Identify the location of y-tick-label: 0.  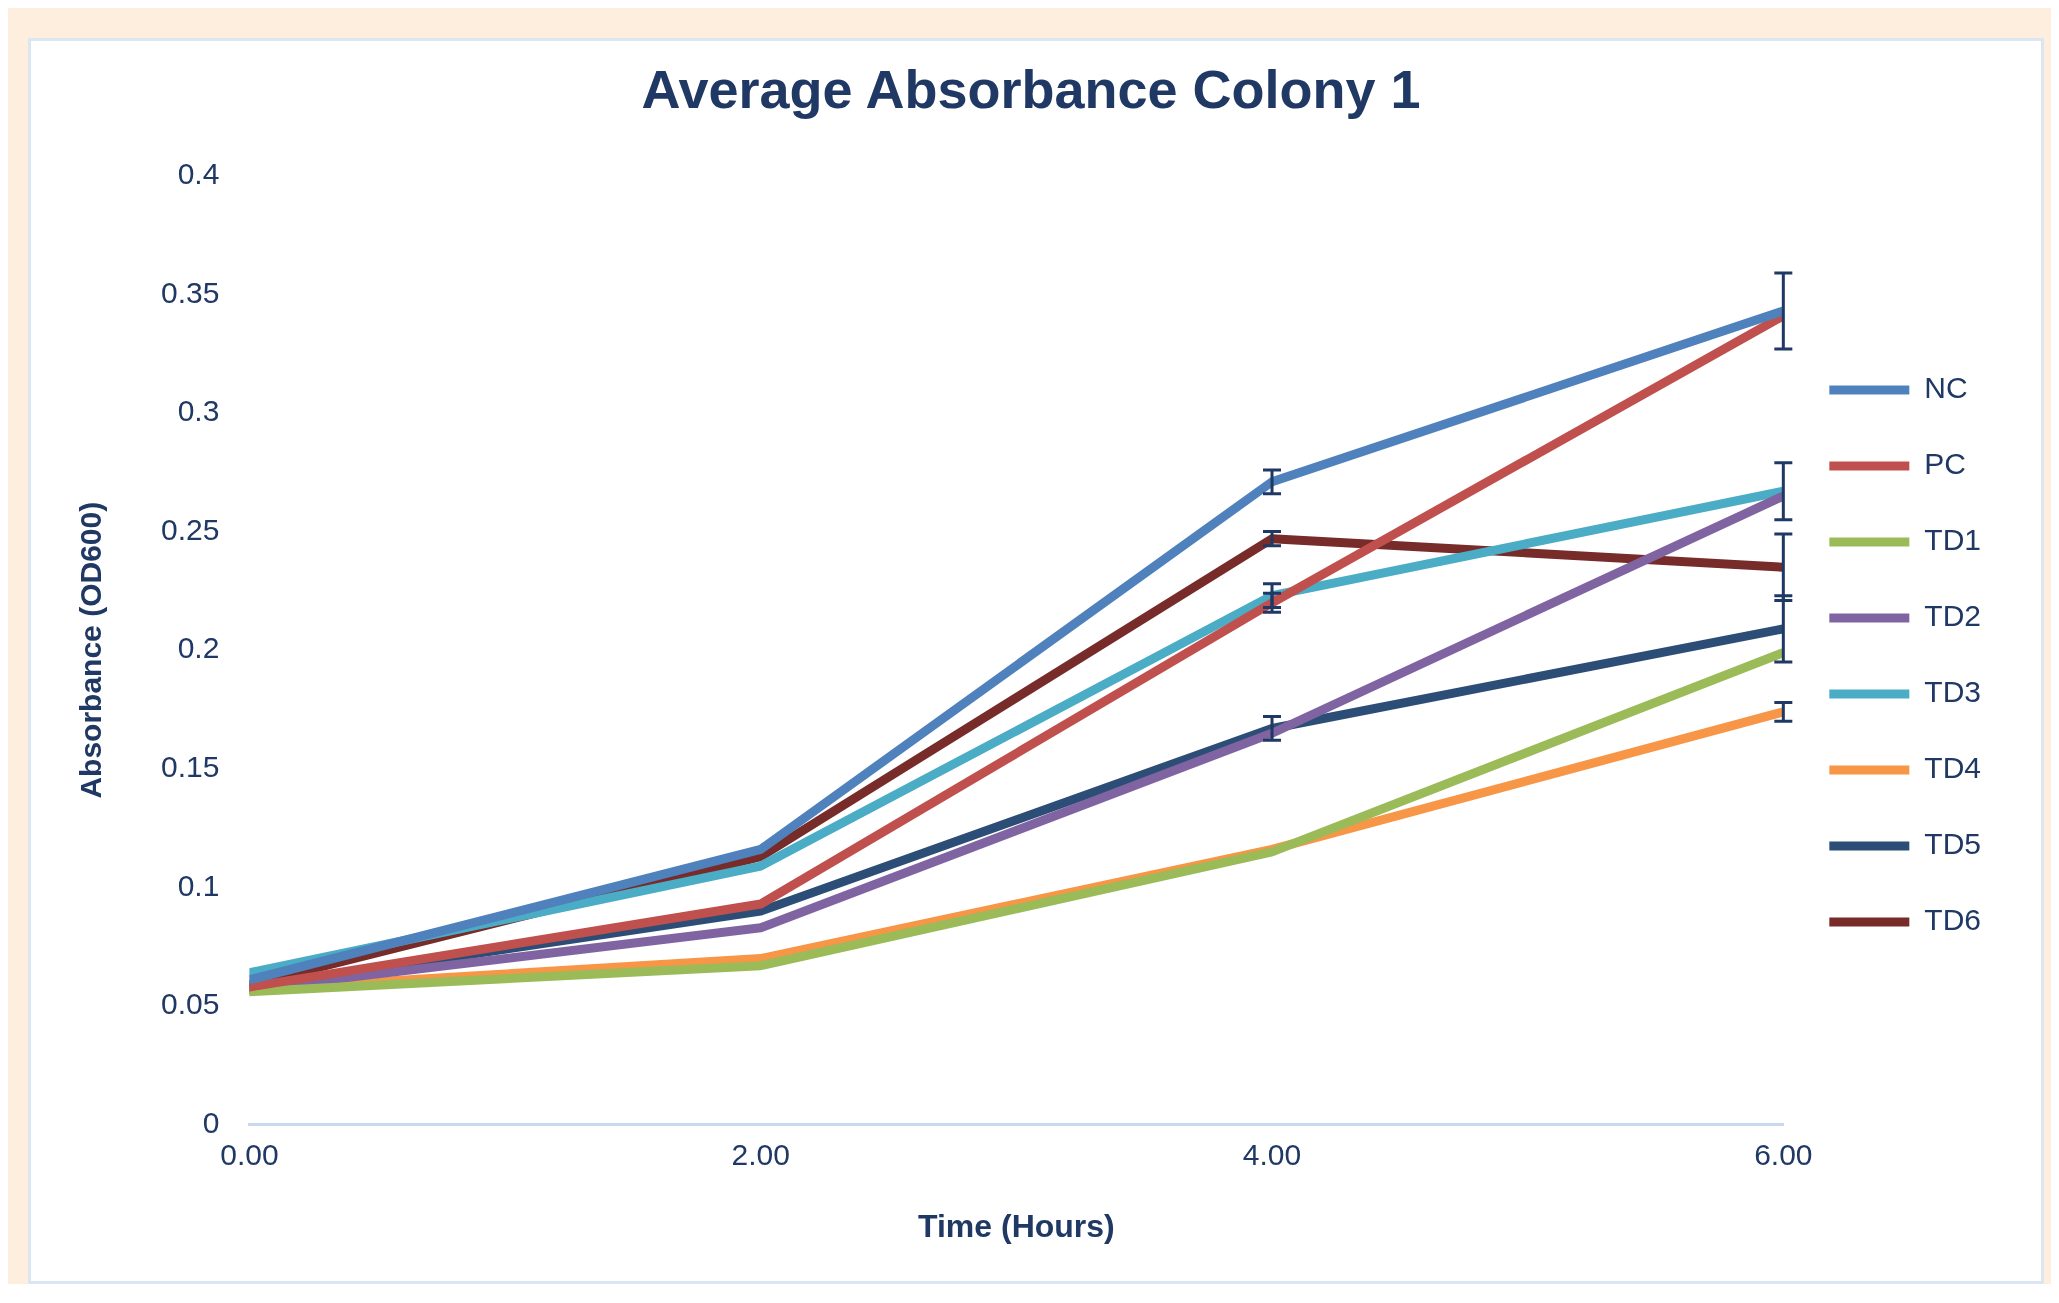
(211, 1122).